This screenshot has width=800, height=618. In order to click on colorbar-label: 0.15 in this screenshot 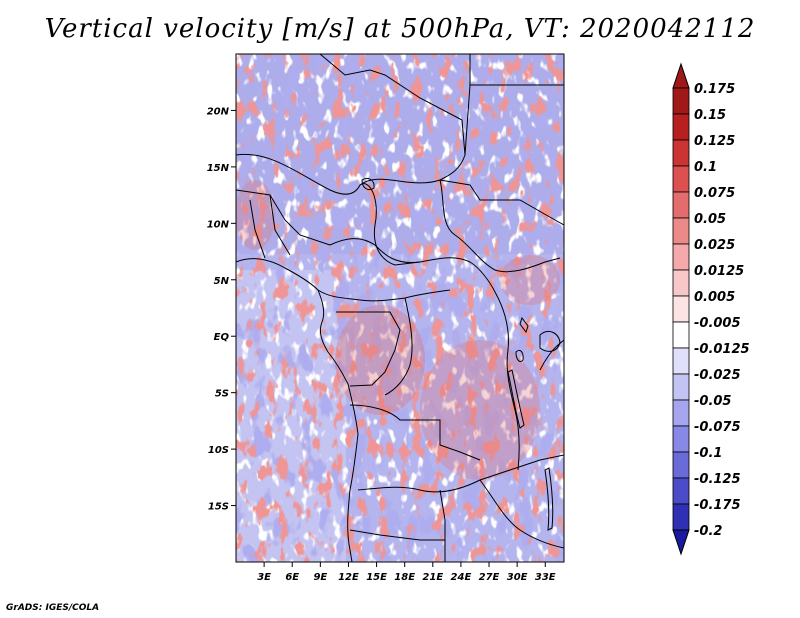, I will do `click(710, 115)`.